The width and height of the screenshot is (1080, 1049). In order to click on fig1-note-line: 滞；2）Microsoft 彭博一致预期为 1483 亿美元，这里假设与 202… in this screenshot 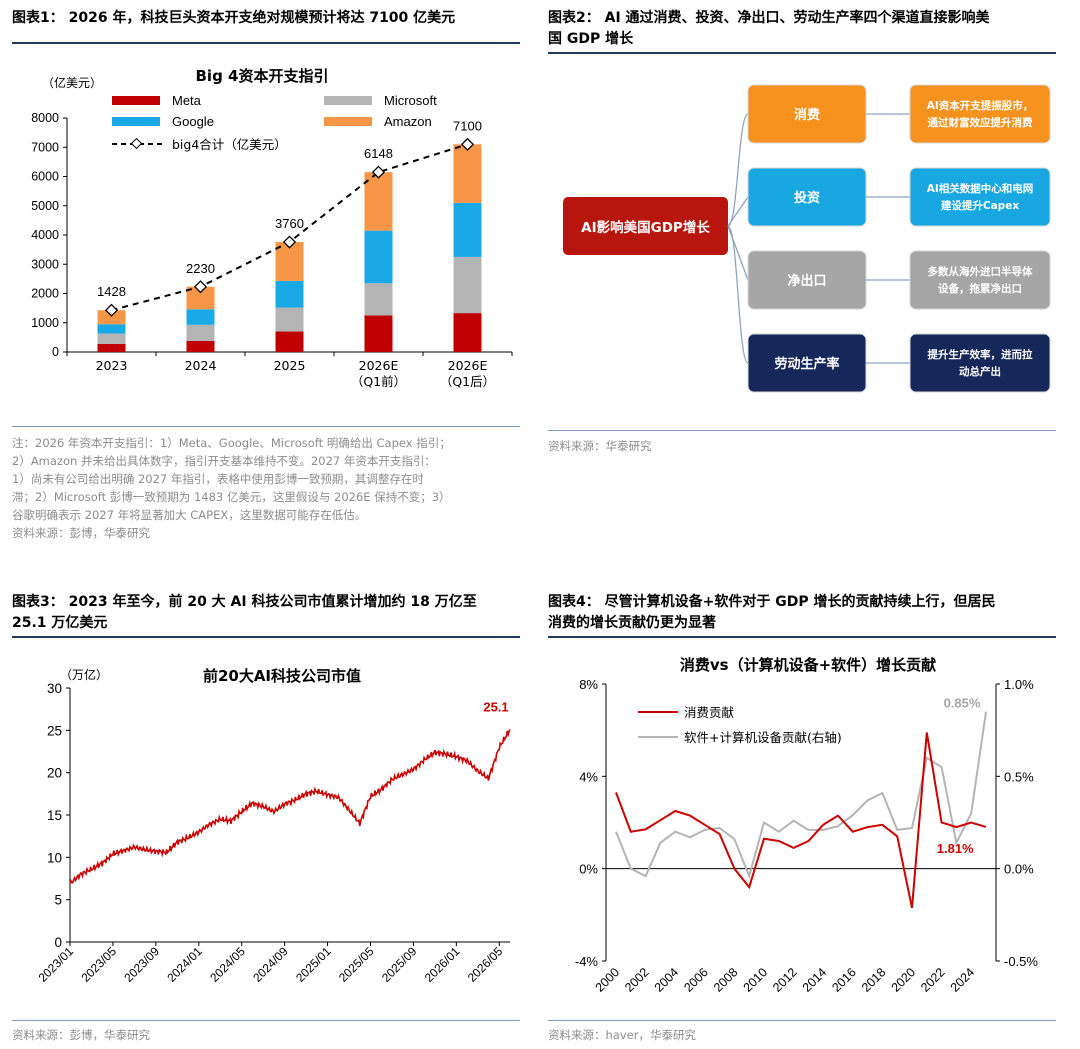, I will do `click(231, 497)`.